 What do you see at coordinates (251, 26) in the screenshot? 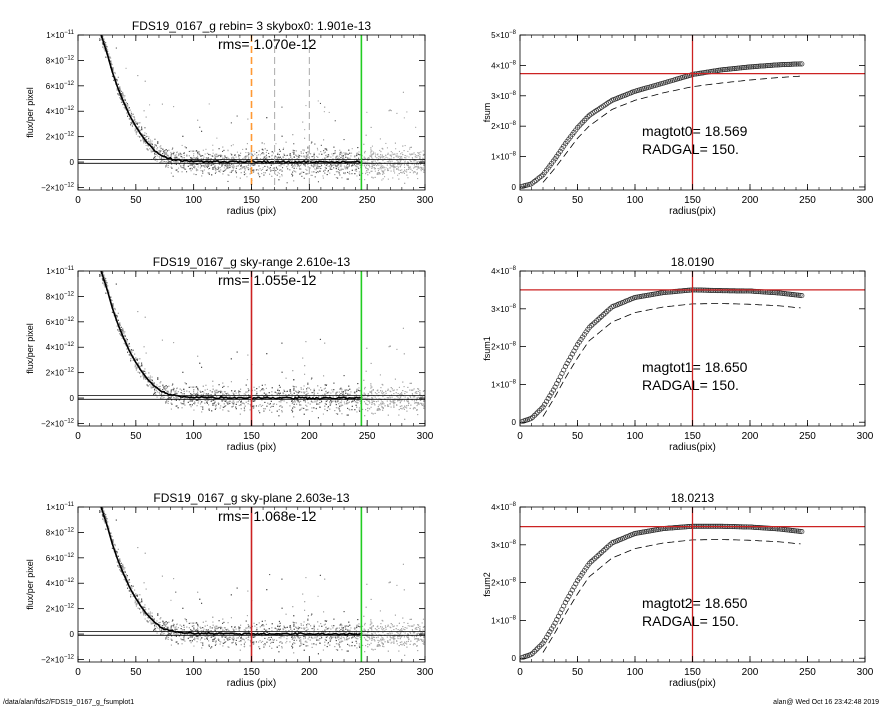
I see `panel-title: FDS19_0167_g rebin= 3 skybox0: 1.901e-13` at bounding box center [251, 26].